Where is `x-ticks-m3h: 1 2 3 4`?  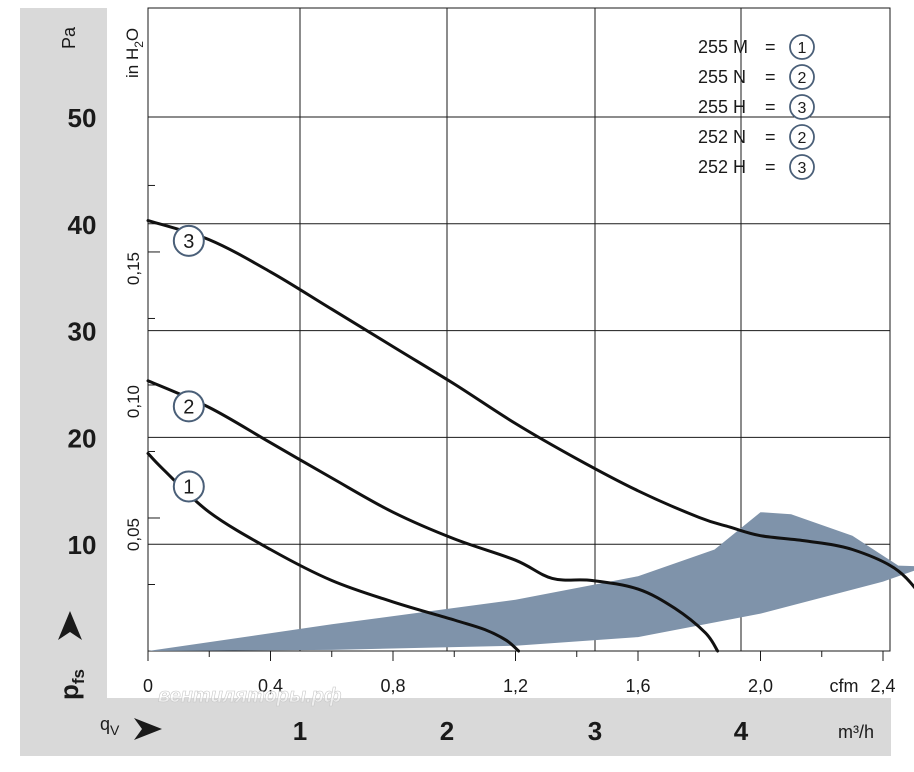
x-ticks-m3h: 1 2 3 4 is located at coordinates (521, 731).